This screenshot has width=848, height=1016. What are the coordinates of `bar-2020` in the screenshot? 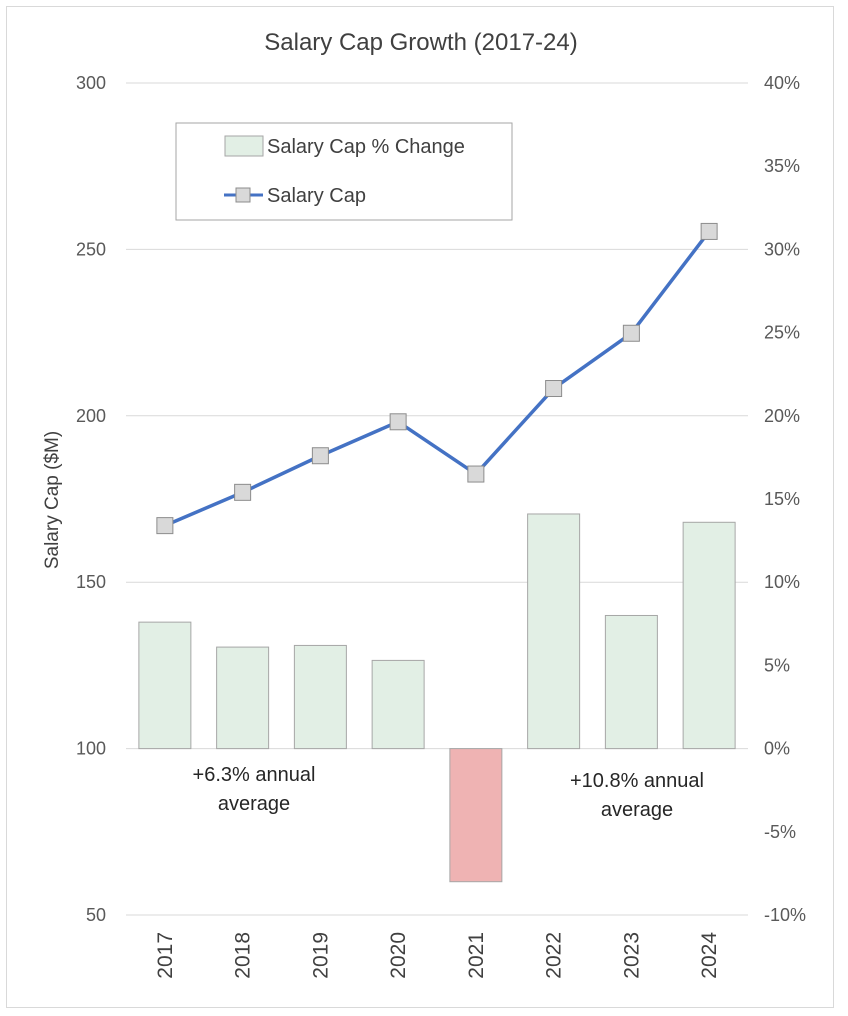 It's located at (398, 704).